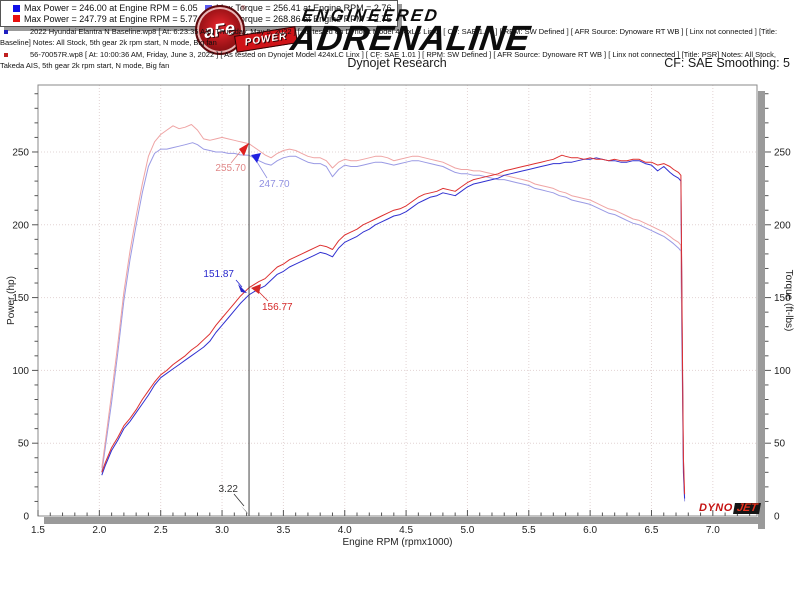 The image size is (800, 600). Describe the element at coordinates (304, 8) in the screenshot. I see `legend-label: Max Torque = 256.41 at Engine RPM = 2.76` at that location.